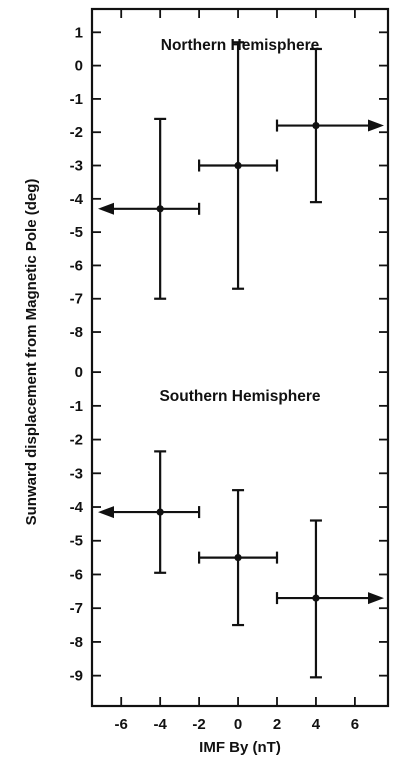 The height and width of the screenshot is (761, 394). Describe the element at coordinates (240, 747) in the screenshot. I see `x-axis-title: IMF By (nT)` at that location.